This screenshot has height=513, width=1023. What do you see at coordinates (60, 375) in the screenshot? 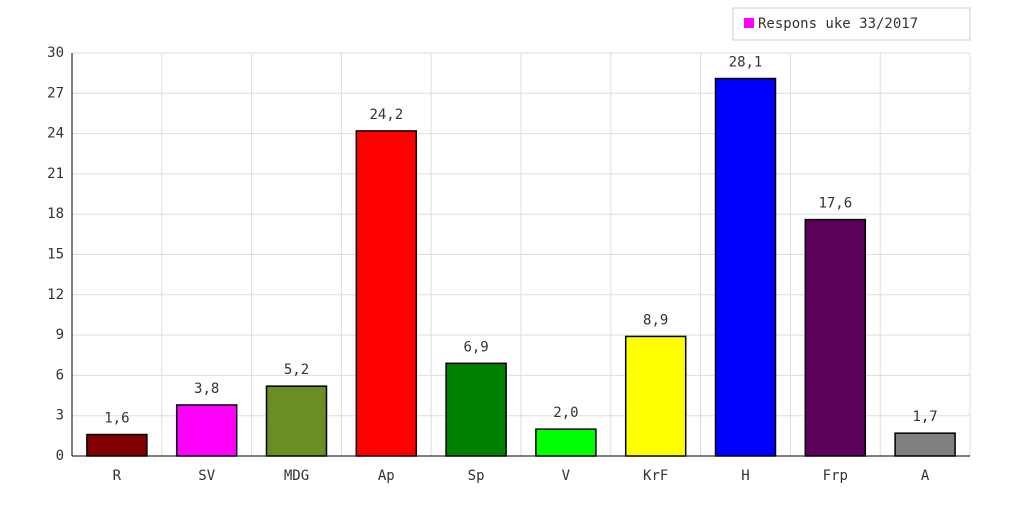
I see `y-tick-label: 6` at bounding box center [60, 375].